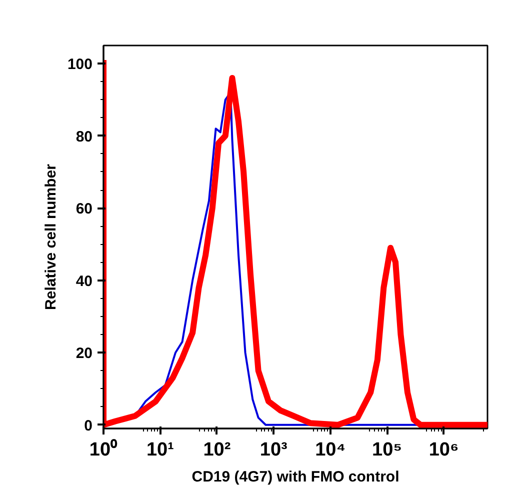 The image size is (508, 500). What do you see at coordinates (217, 450) in the screenshot?
I see `x-tick-label: 10²` at bounding box center [217, 450].